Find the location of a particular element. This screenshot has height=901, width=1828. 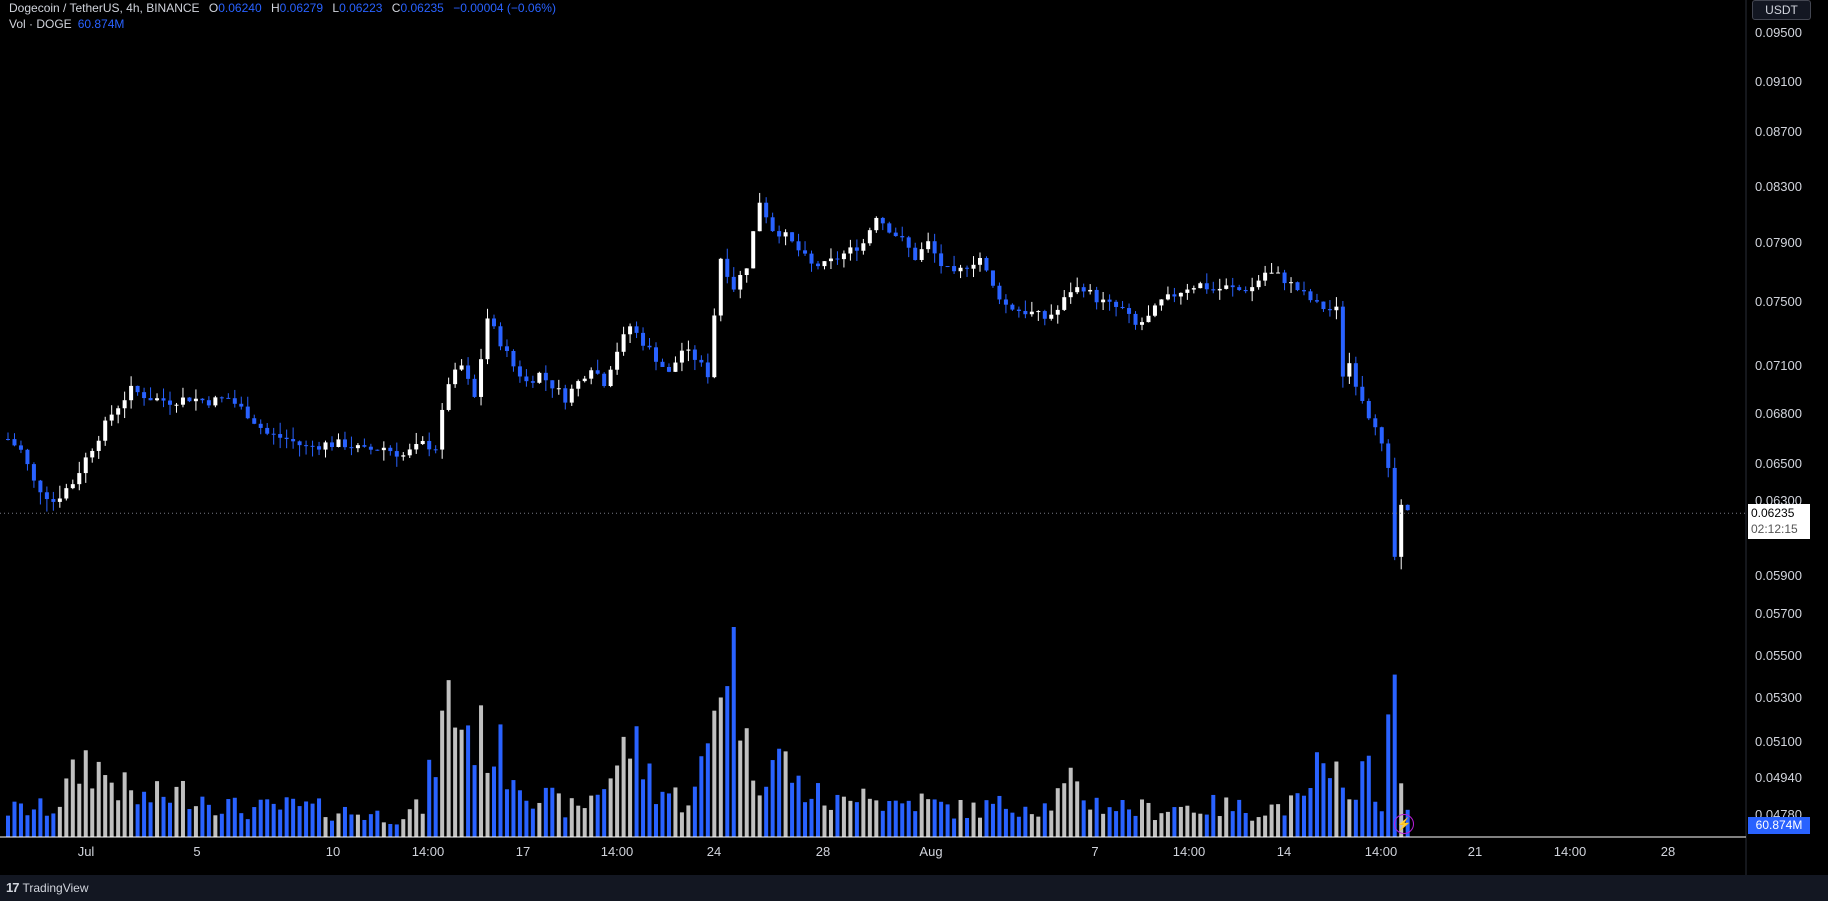

tradingview-logo: 17 TradingView is located at coordinates (47, 887).